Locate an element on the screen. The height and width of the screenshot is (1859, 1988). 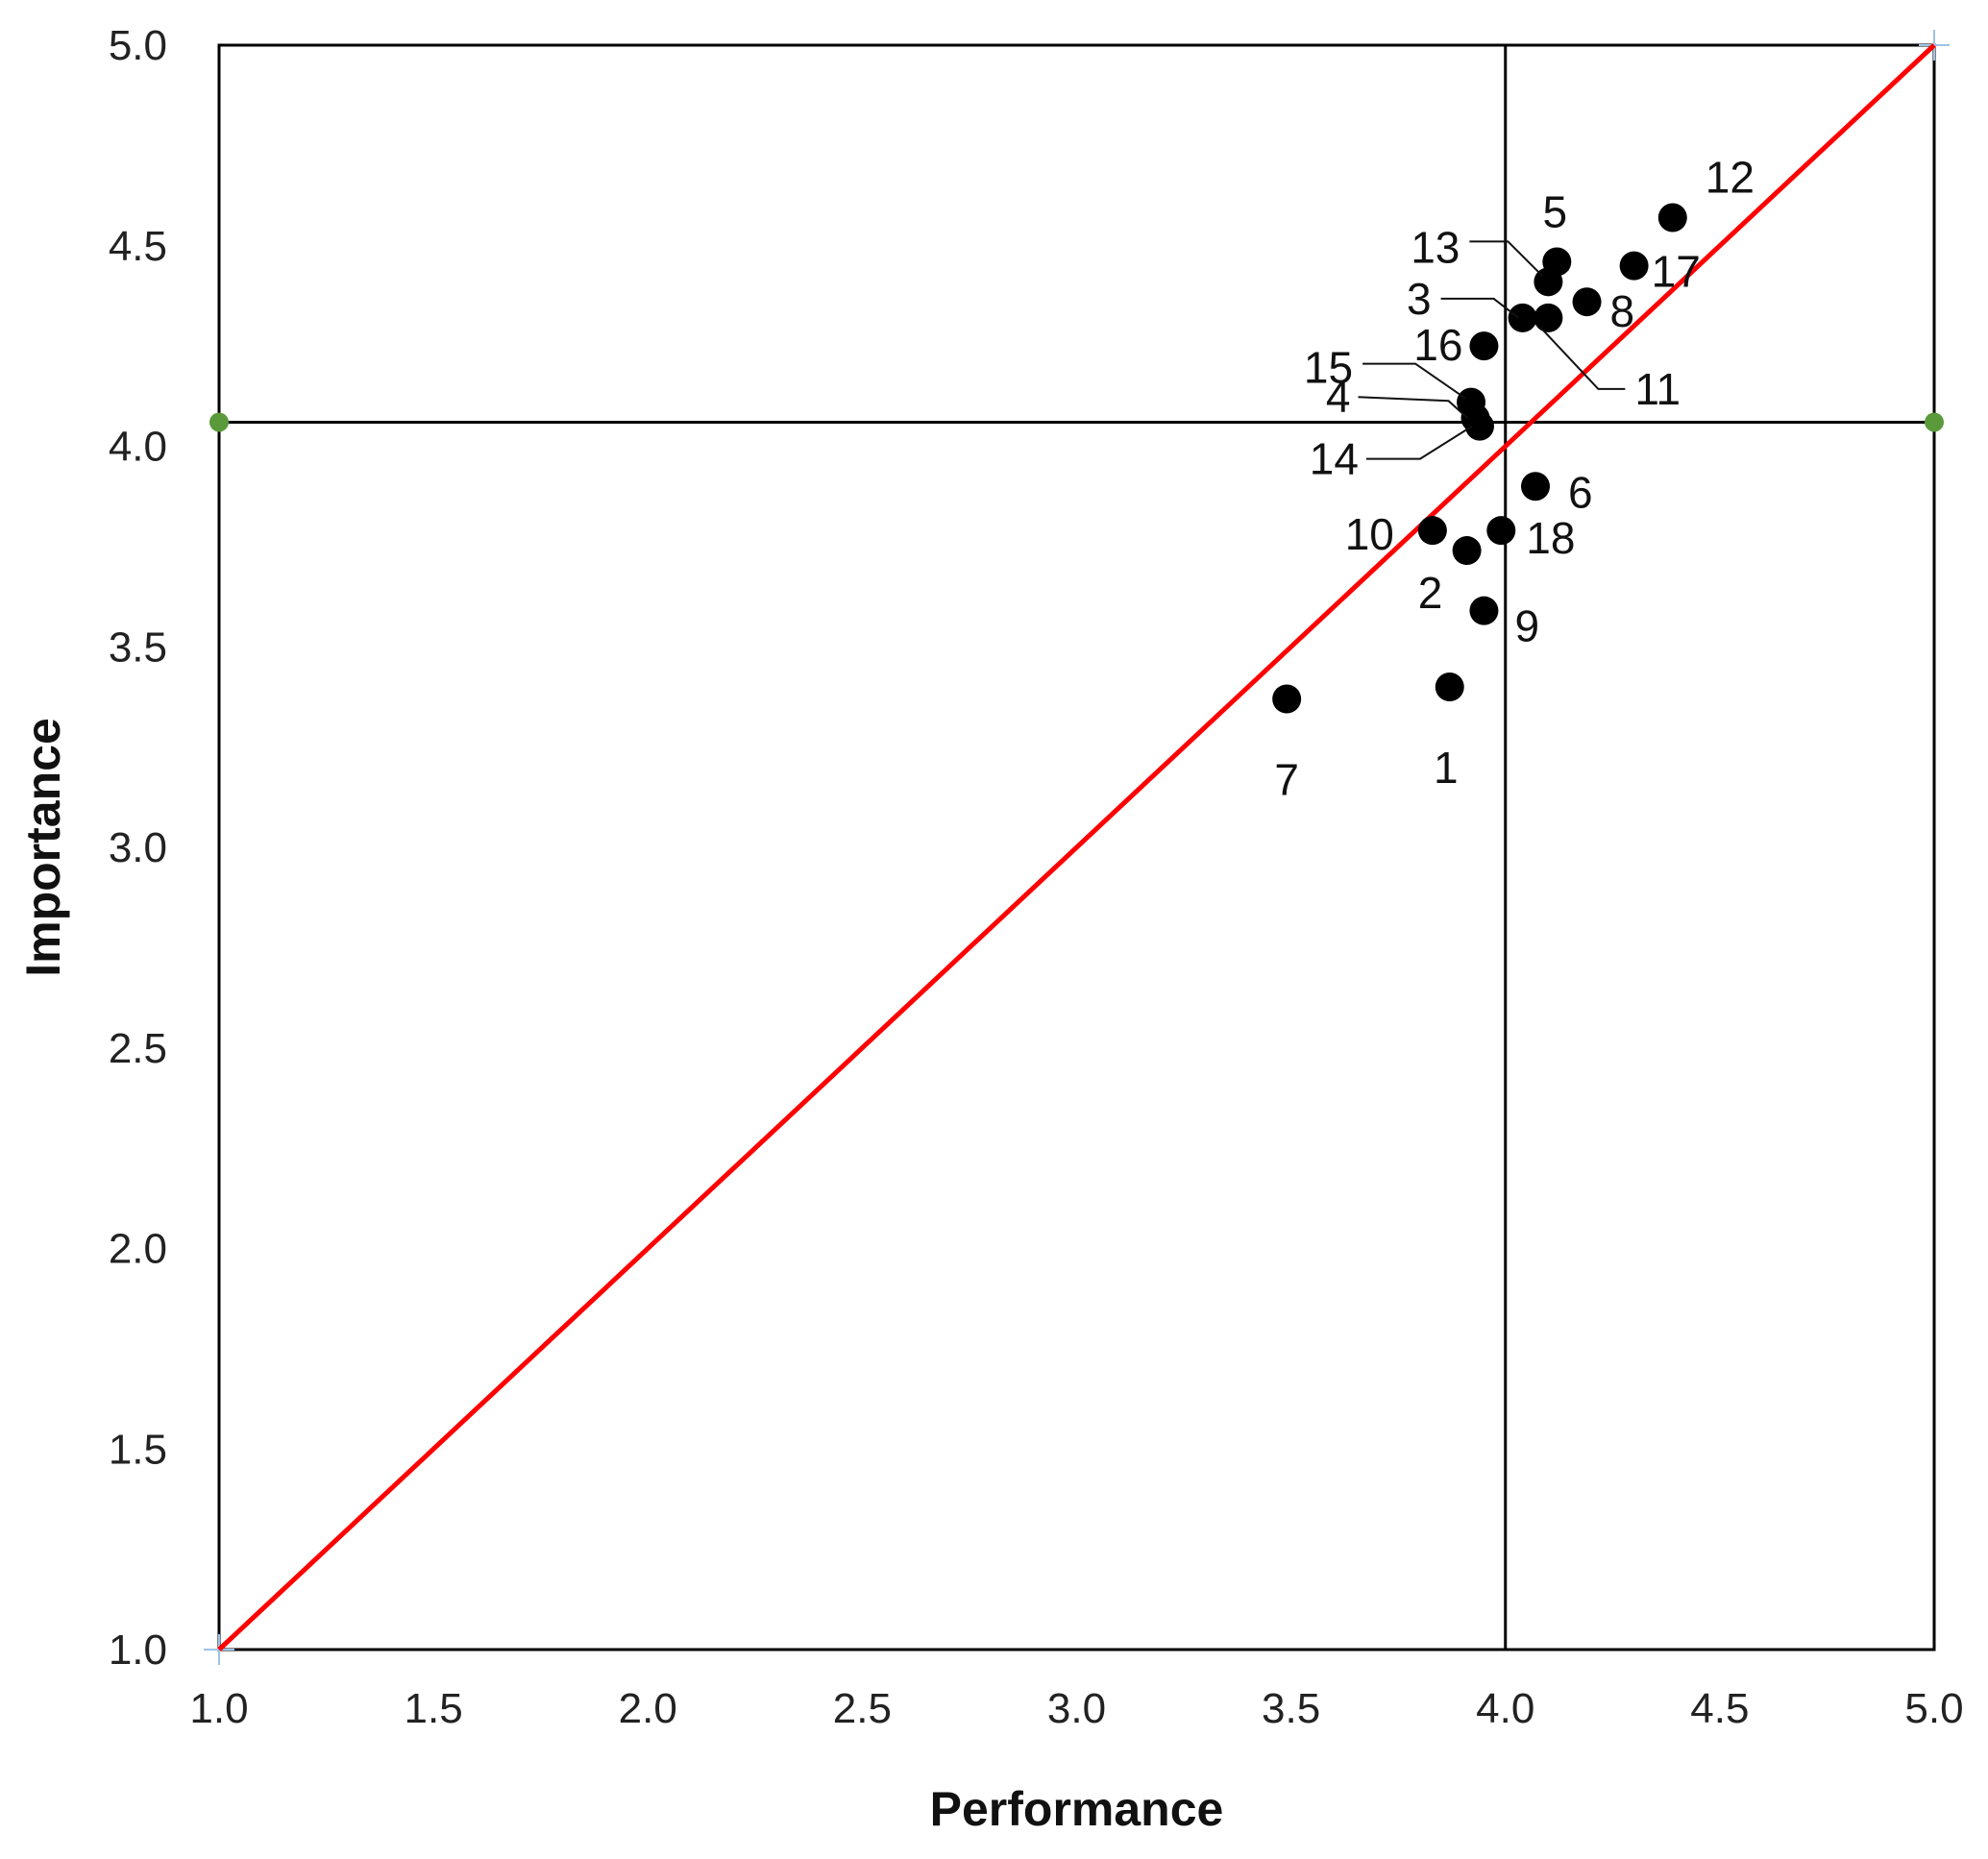
x-tick-label: 3.0 is located at coordinates (1076, 1709).